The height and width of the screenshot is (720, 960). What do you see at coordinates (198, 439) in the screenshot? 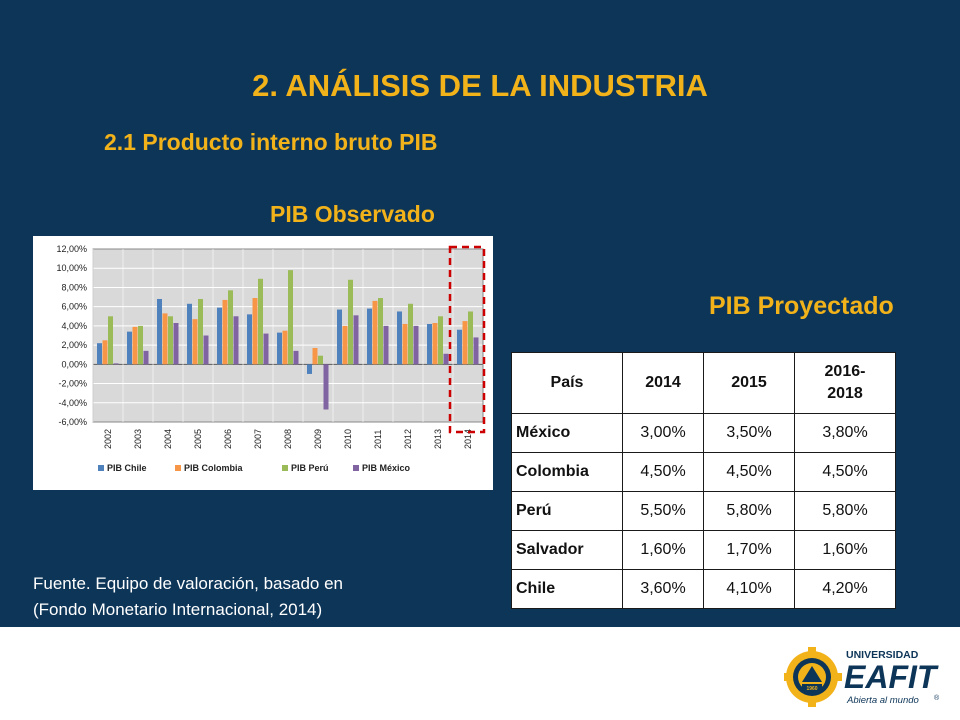
I see `x-tick-label: 2005` at bounding box center [198, 439].